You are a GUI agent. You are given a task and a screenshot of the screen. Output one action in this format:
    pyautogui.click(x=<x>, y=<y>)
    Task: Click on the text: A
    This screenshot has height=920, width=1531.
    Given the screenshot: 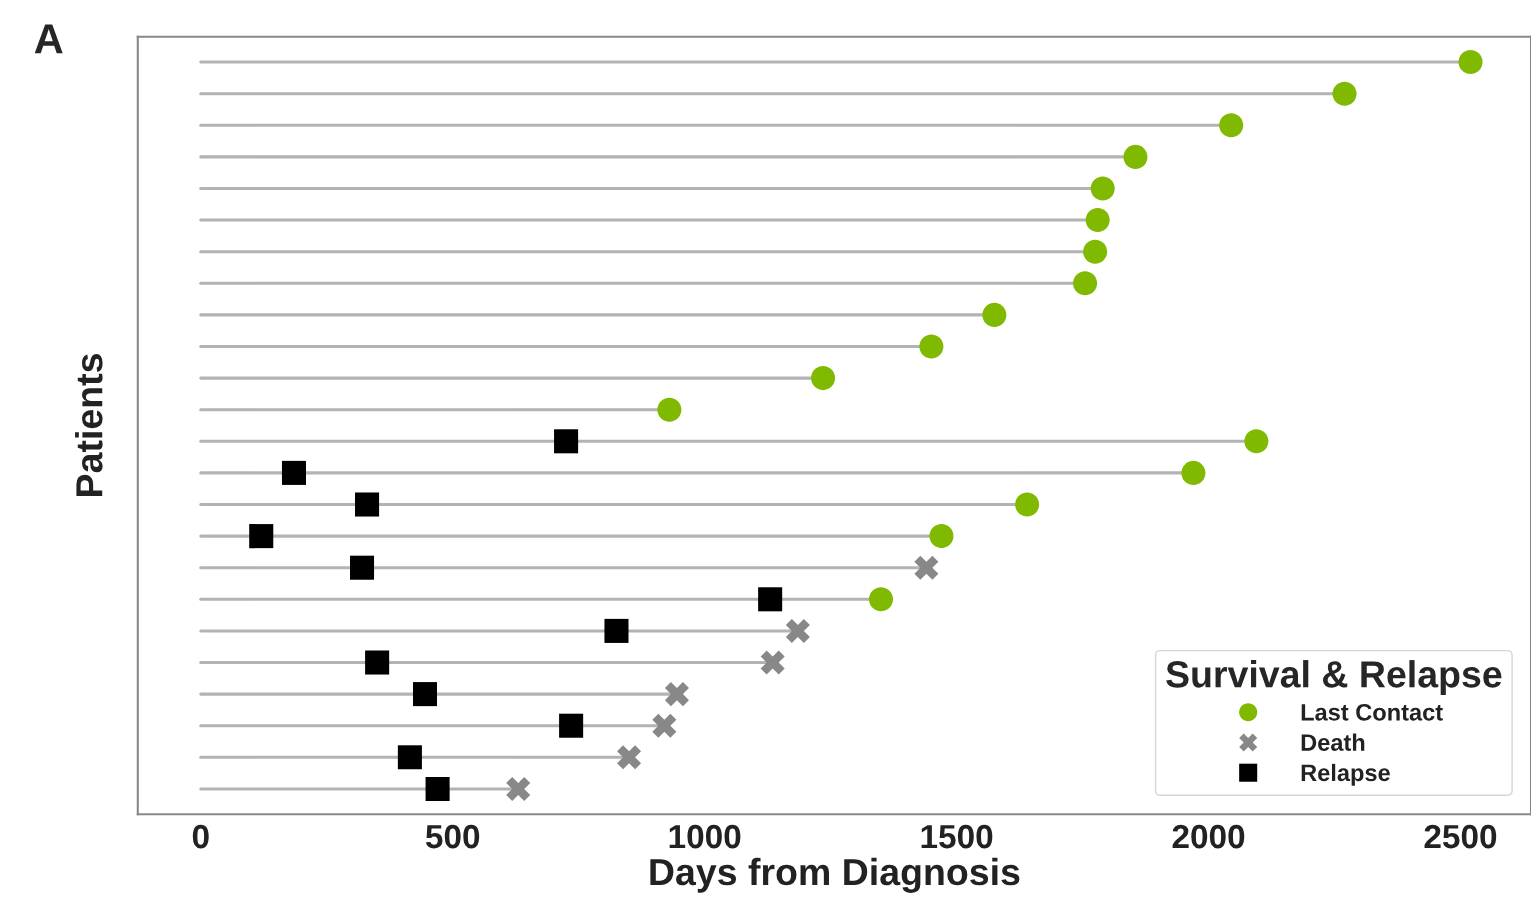 What is the action you would take?
    pyautogui.click(x=48, y=39)
    